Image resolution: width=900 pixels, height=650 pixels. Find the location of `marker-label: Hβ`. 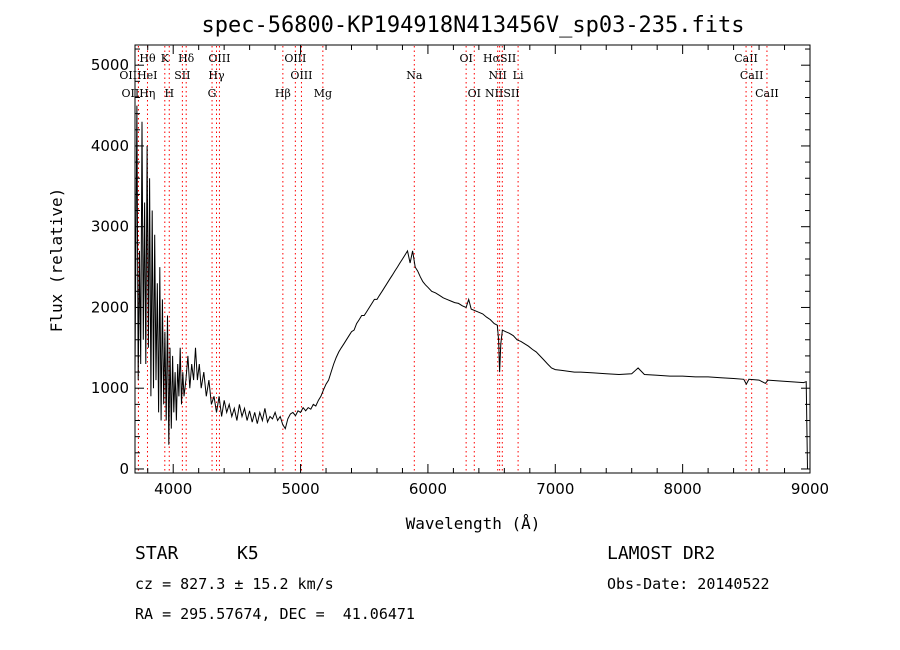

marker-label: Hβ is located at coordinates (283, 93).